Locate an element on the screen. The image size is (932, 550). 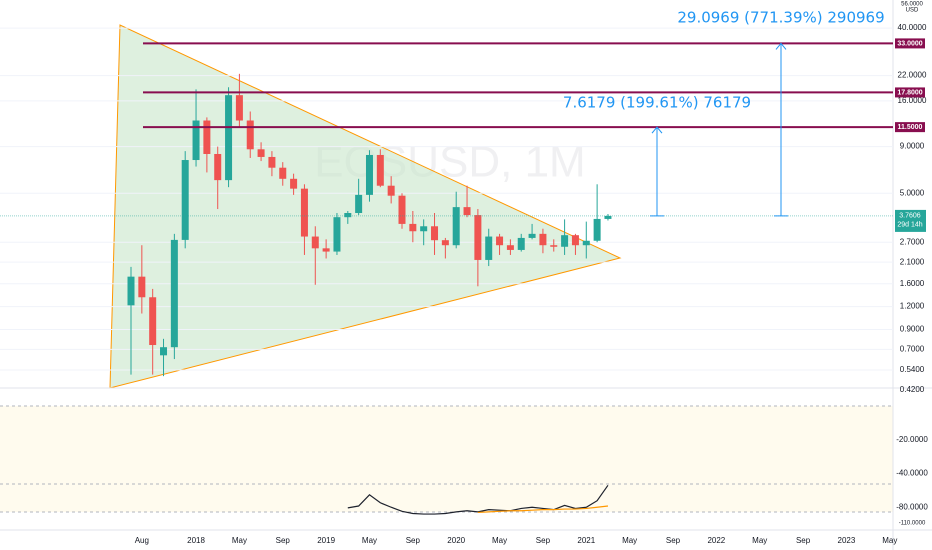
indicator-tick-label: -80.0000 is located at coordinates (912, 506).